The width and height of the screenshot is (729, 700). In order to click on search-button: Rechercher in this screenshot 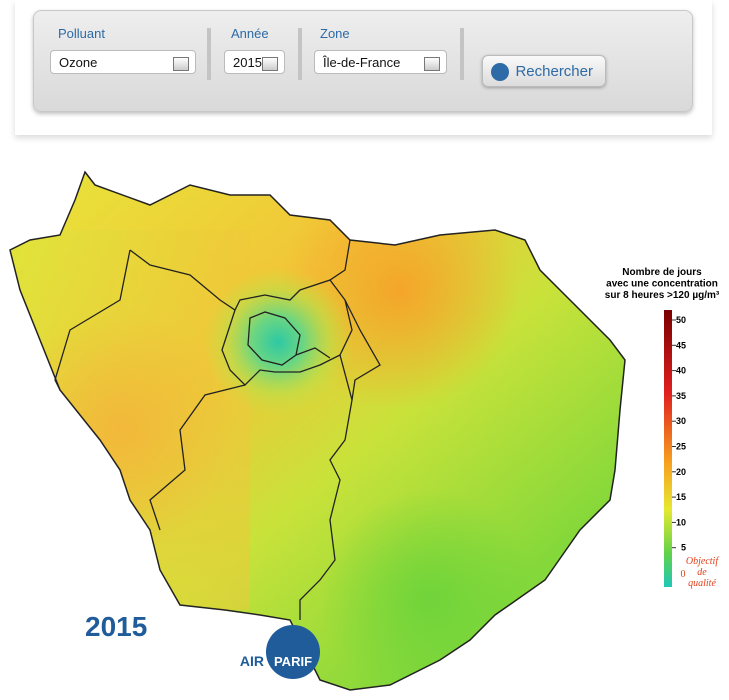, I will do `click(544, 71)`.